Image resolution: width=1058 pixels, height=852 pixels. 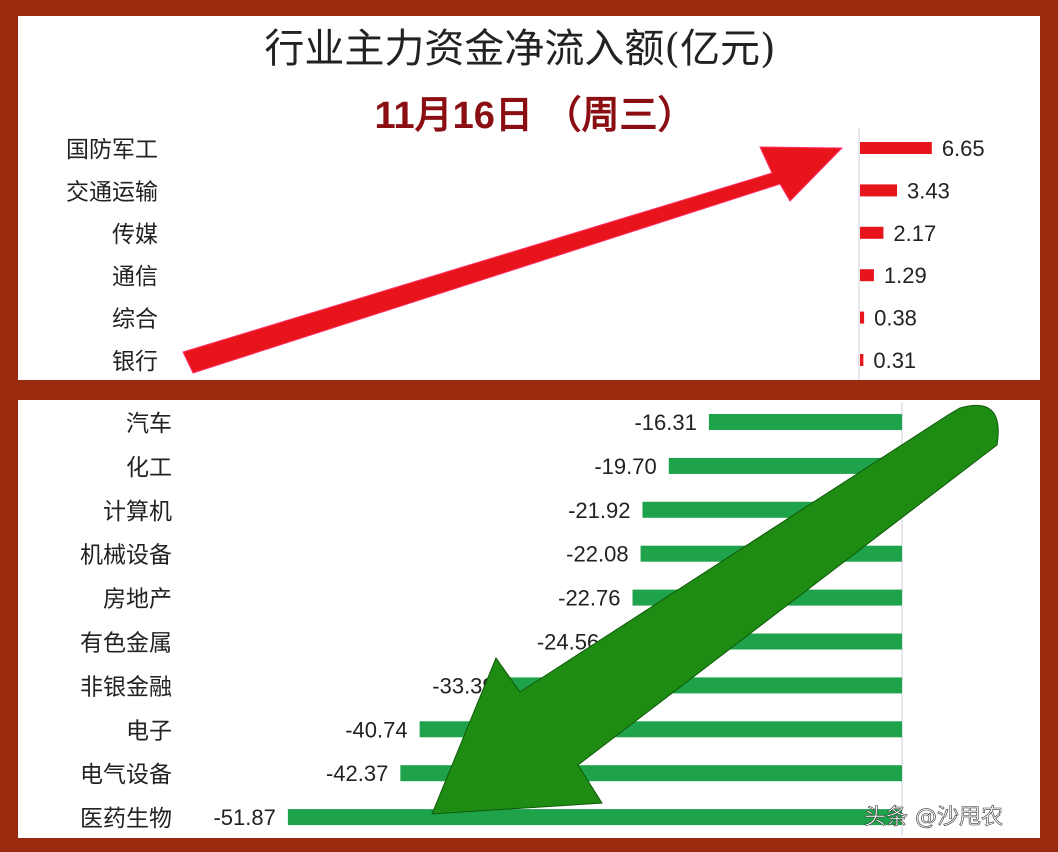 What do you see at coordinates (137, 512) in the screenshot?
I see `category-label: 计算机` at bounding box center [137, 512].